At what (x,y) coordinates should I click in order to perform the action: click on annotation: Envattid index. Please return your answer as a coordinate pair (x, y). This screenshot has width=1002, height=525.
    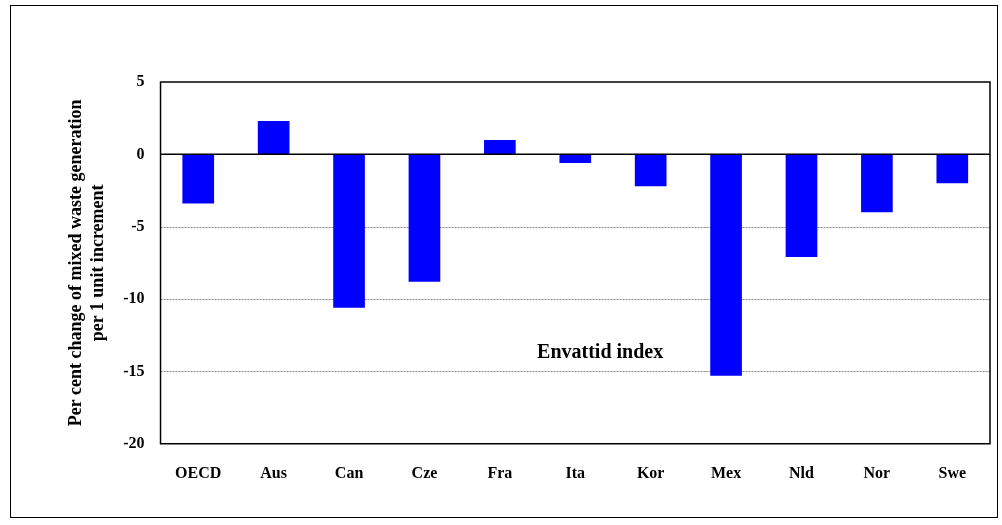
    Looking at the image, I should click on (600, 350).